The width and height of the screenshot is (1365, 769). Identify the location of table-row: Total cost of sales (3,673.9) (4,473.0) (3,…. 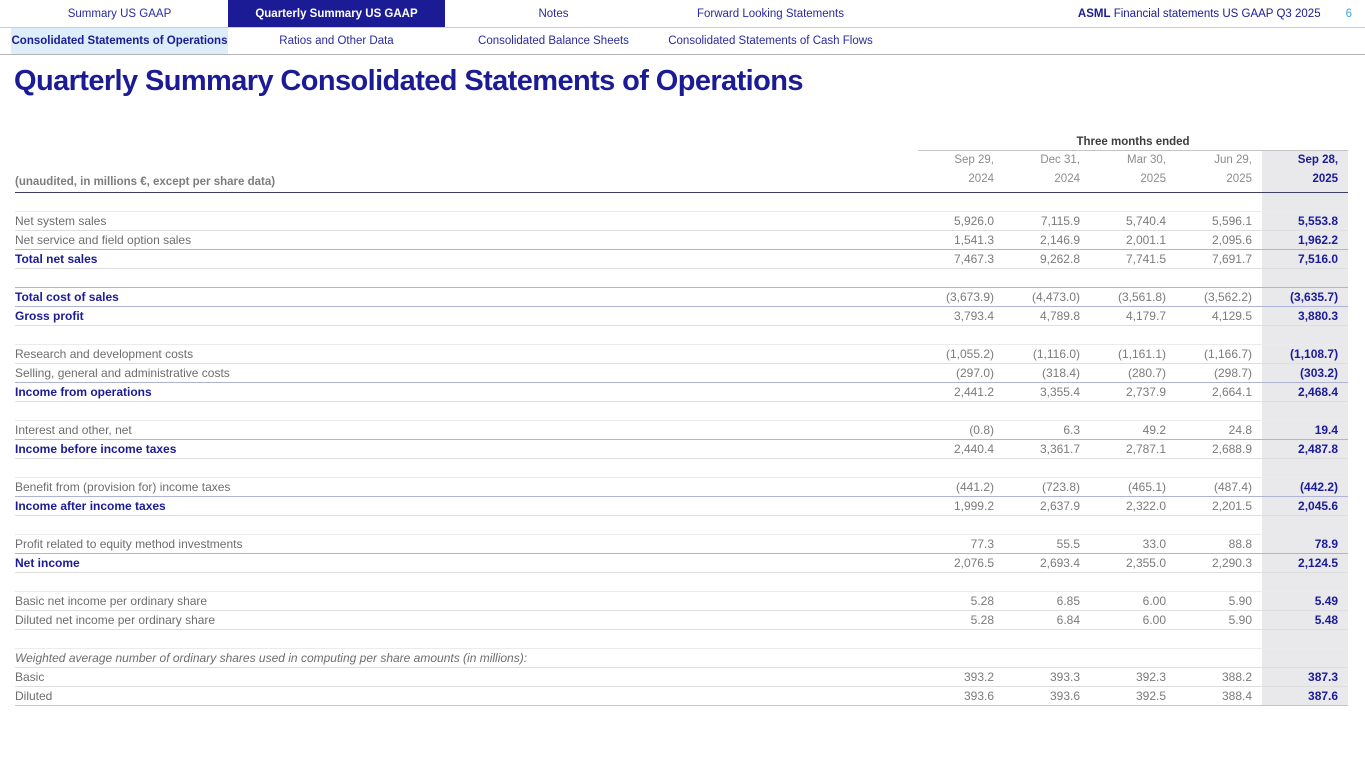
(682, 297).